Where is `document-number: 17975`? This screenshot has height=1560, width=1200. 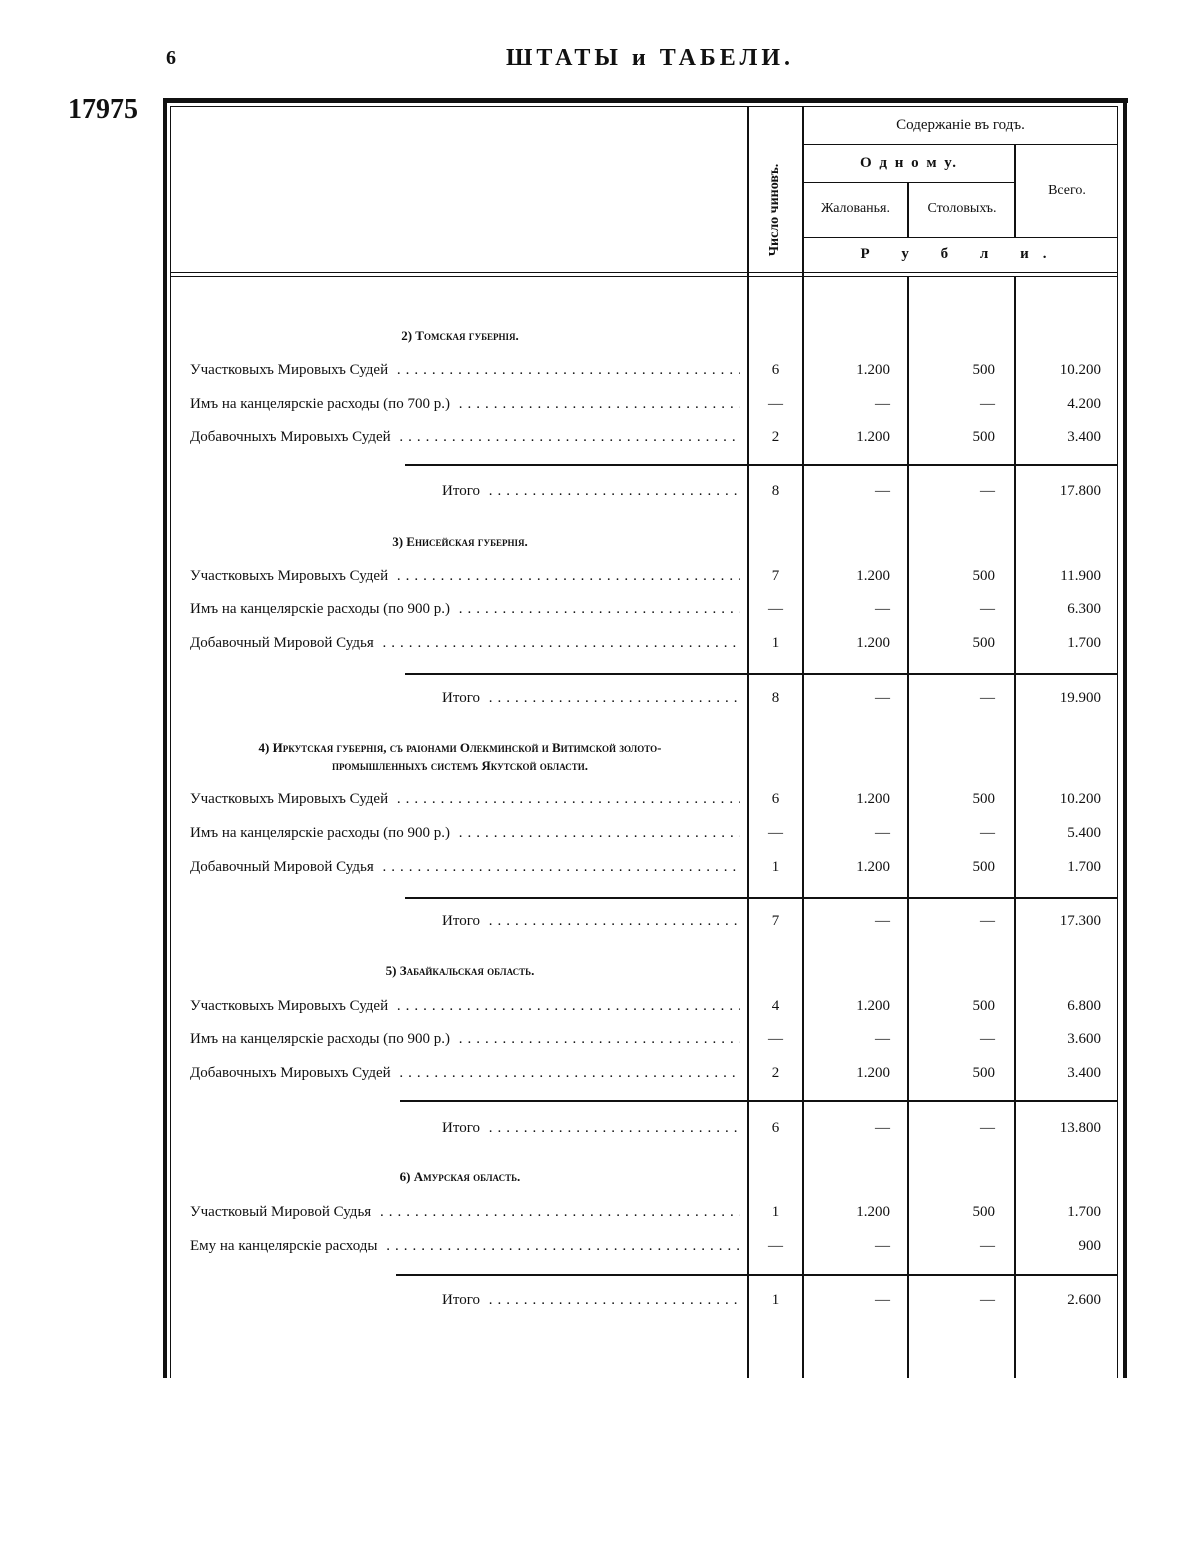
document-number: 17975 is located at coordinates (103, 109).